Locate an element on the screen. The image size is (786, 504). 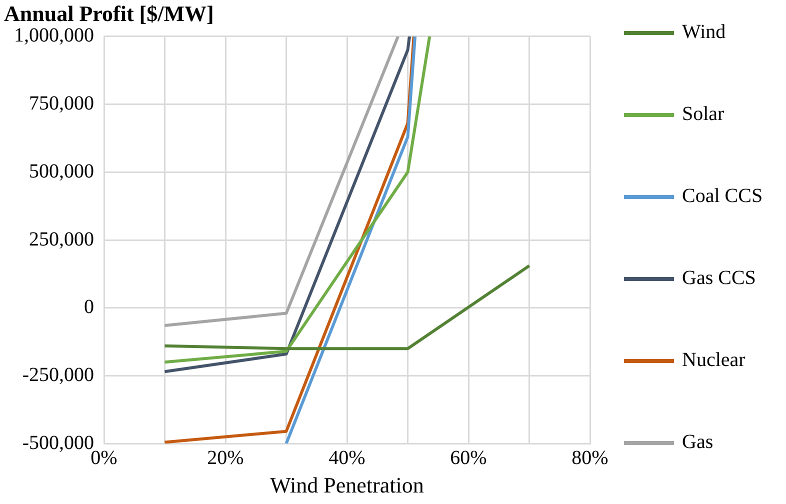
legend-label: Coal CCS is located at coordinates (722, 196).